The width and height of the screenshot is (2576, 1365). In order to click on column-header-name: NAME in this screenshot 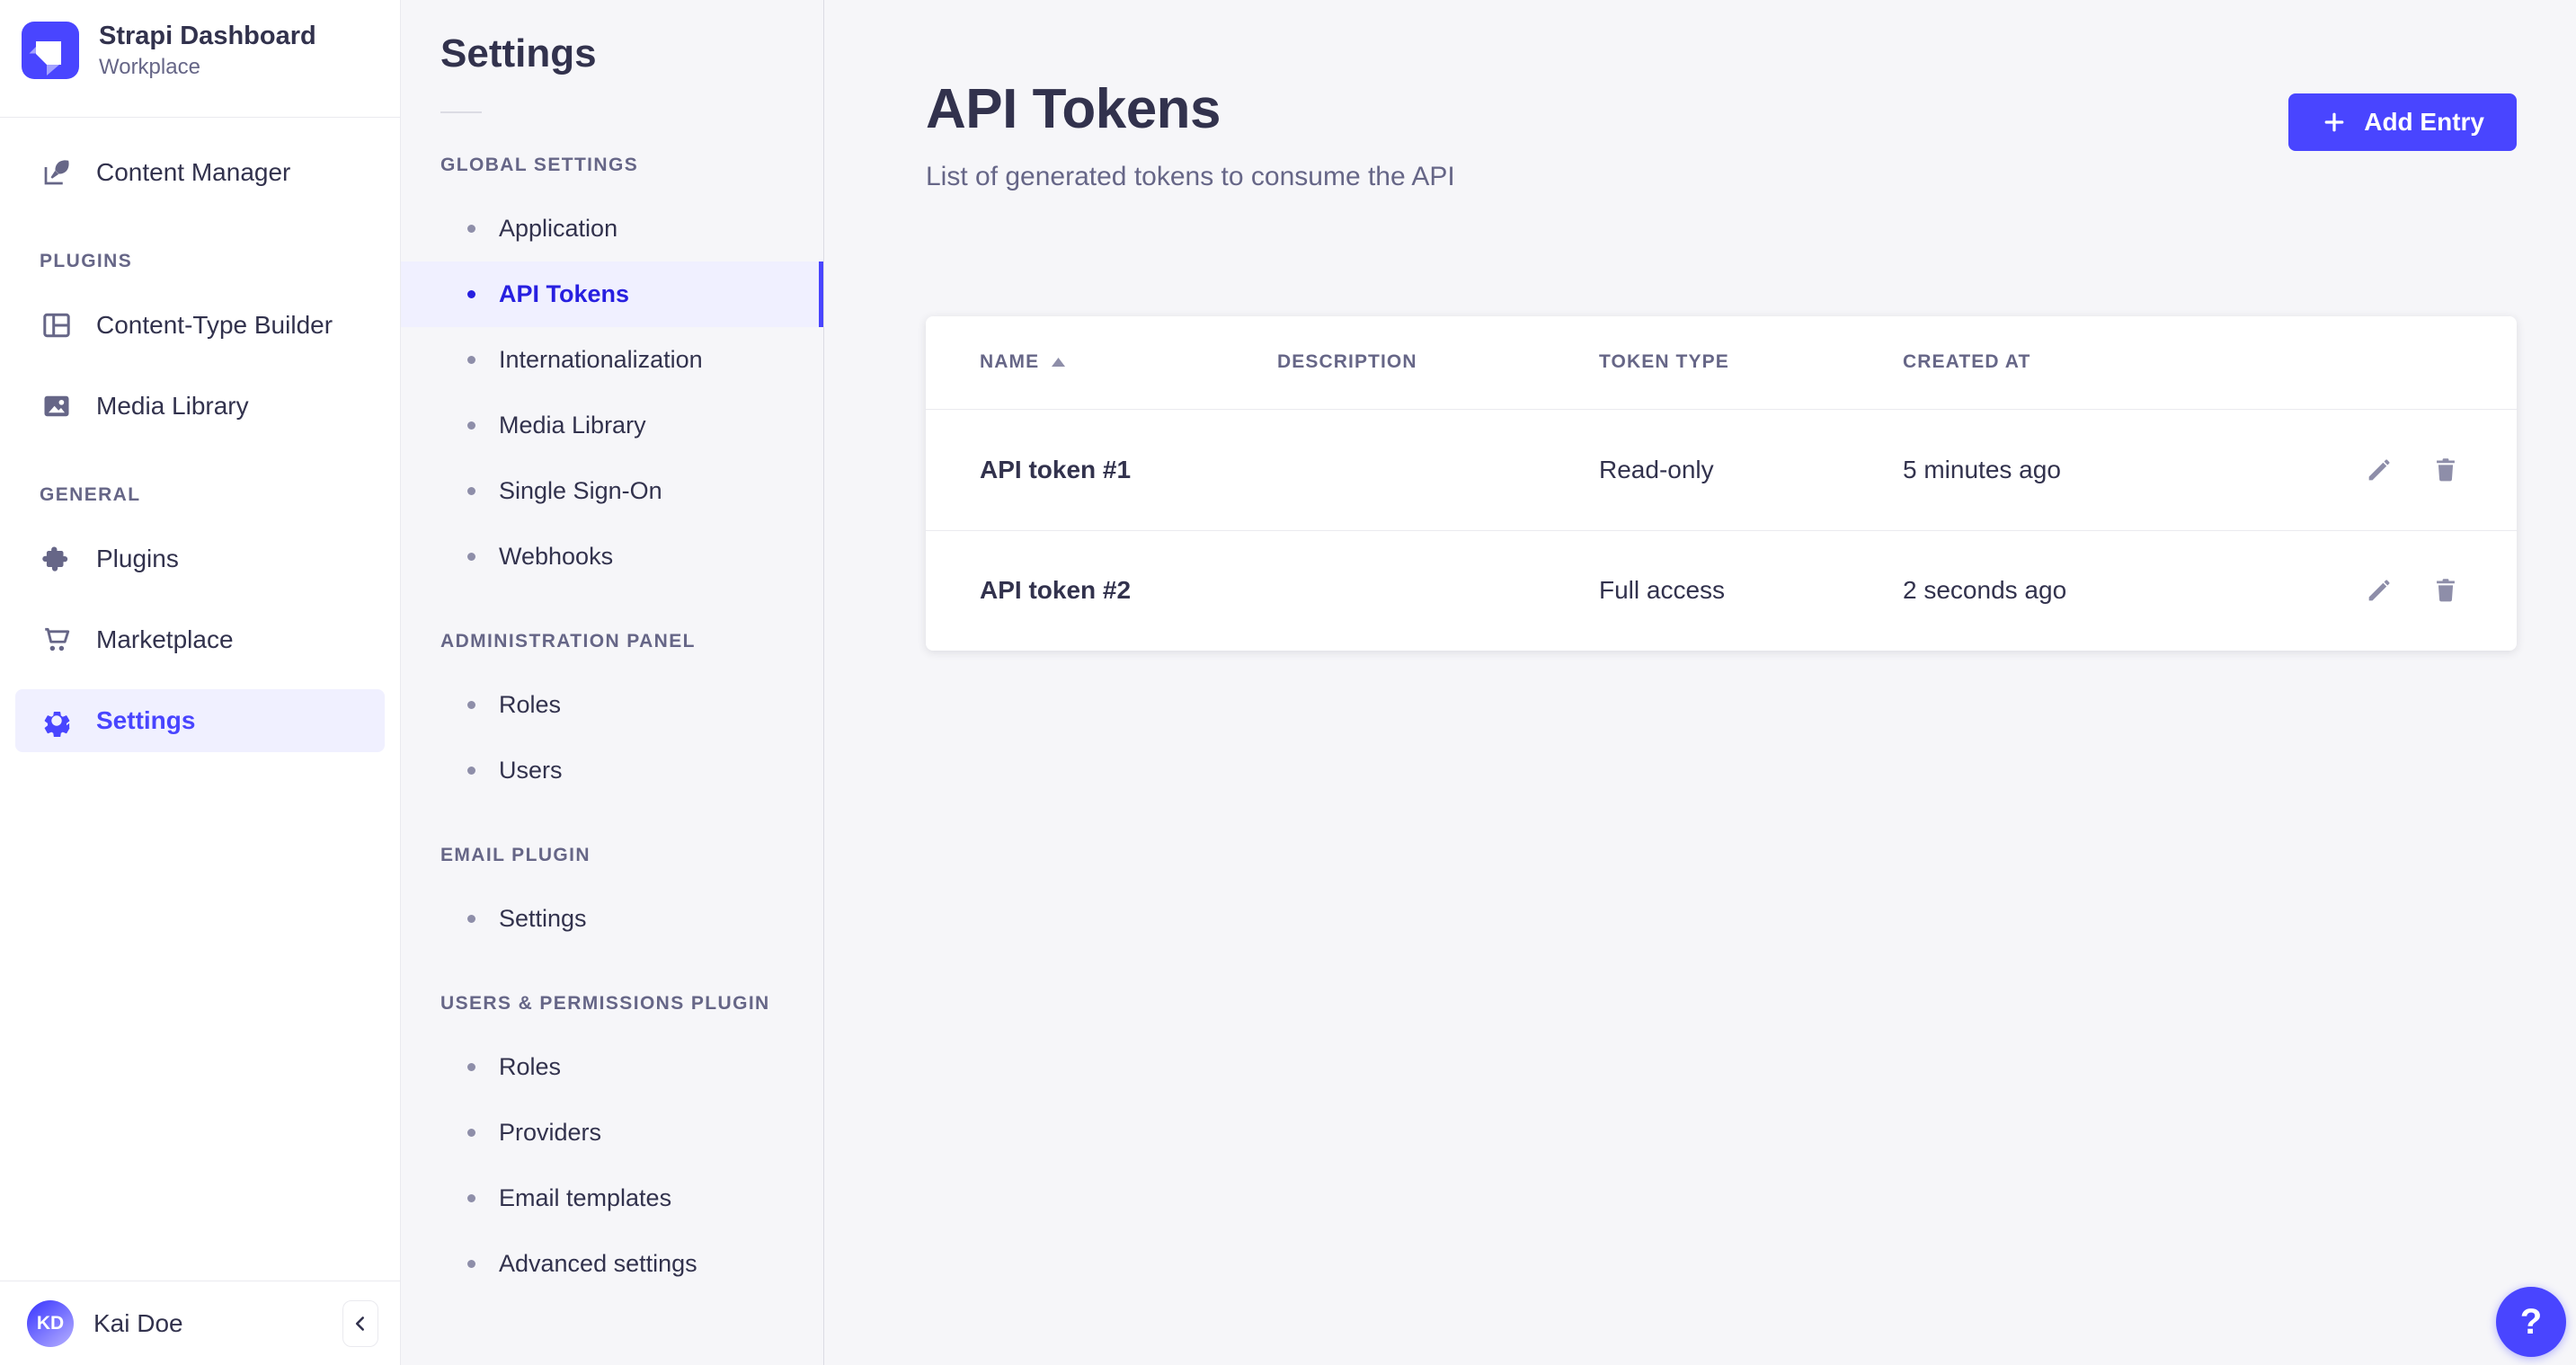, I will do `click(1128, 362)`.